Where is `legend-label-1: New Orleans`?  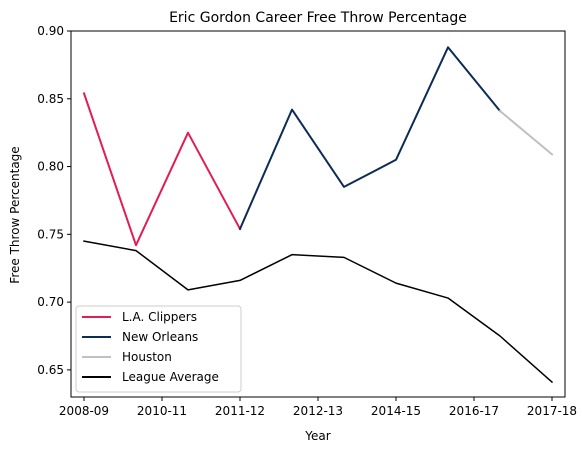
legend-label-1: New Orleans is located at coordinates (160, 337).